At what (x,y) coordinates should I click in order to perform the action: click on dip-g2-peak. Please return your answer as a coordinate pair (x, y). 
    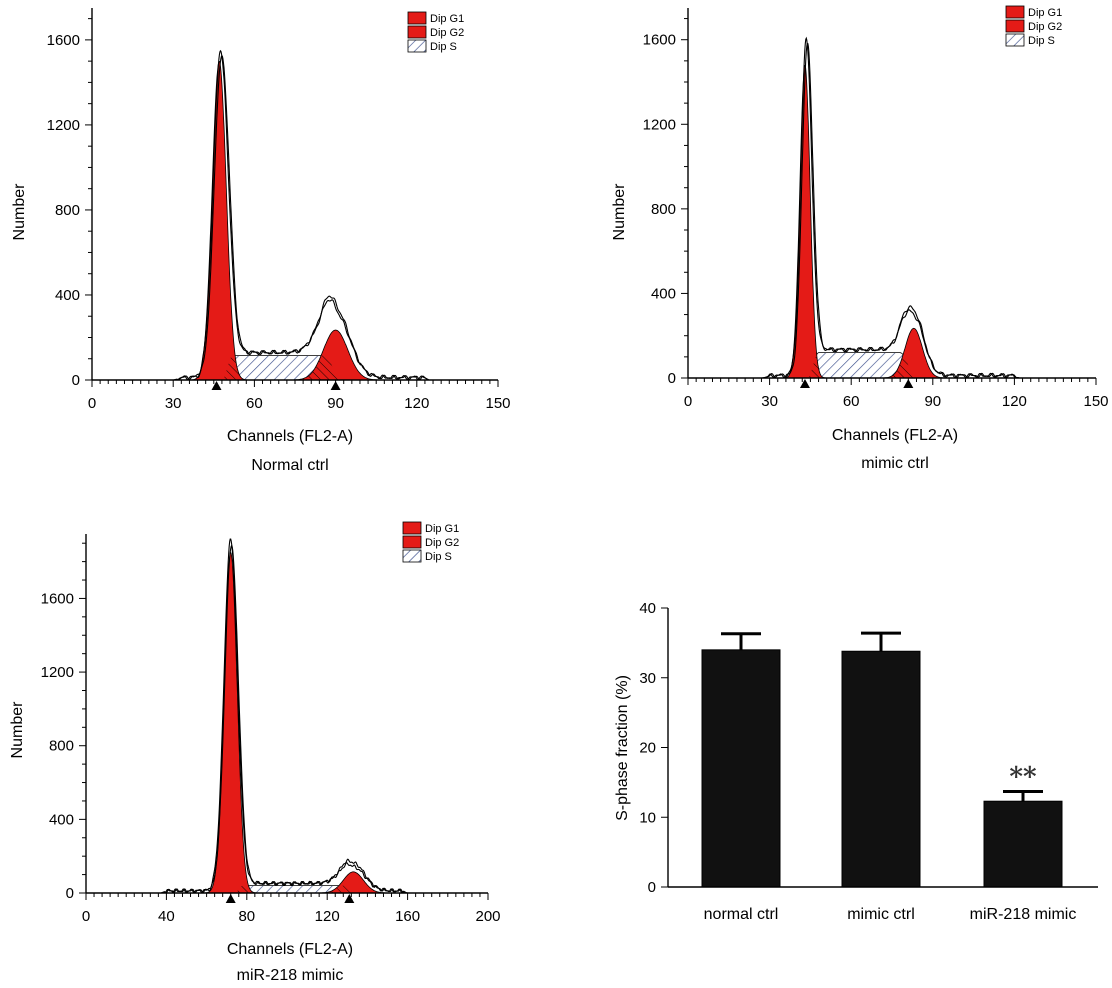
    Looking at the image, I should click on (913, 353).